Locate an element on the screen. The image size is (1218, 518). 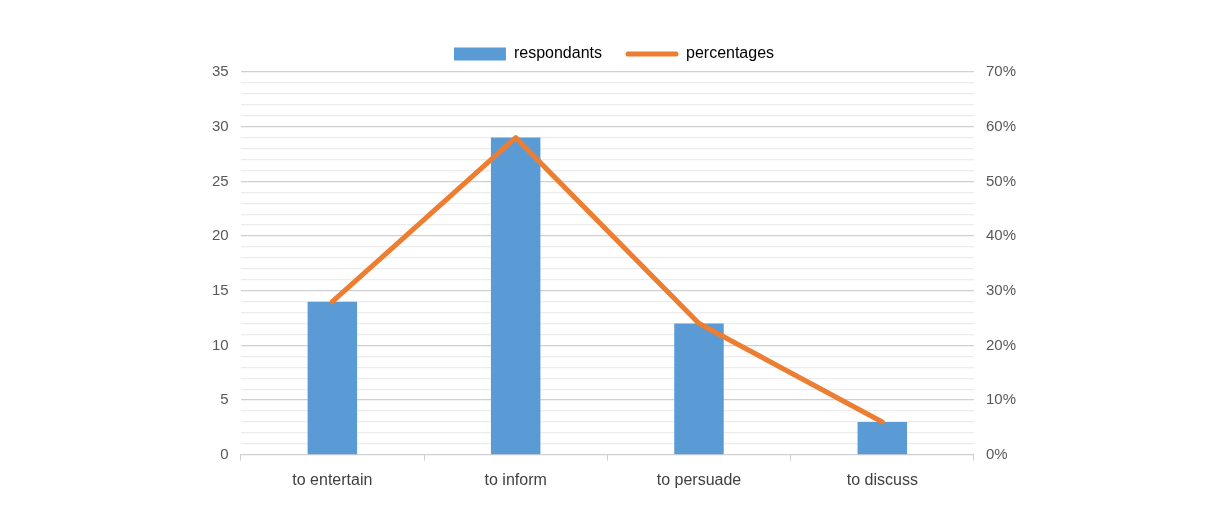
y-tick-label: 30 is located at coordinates (220, 125).